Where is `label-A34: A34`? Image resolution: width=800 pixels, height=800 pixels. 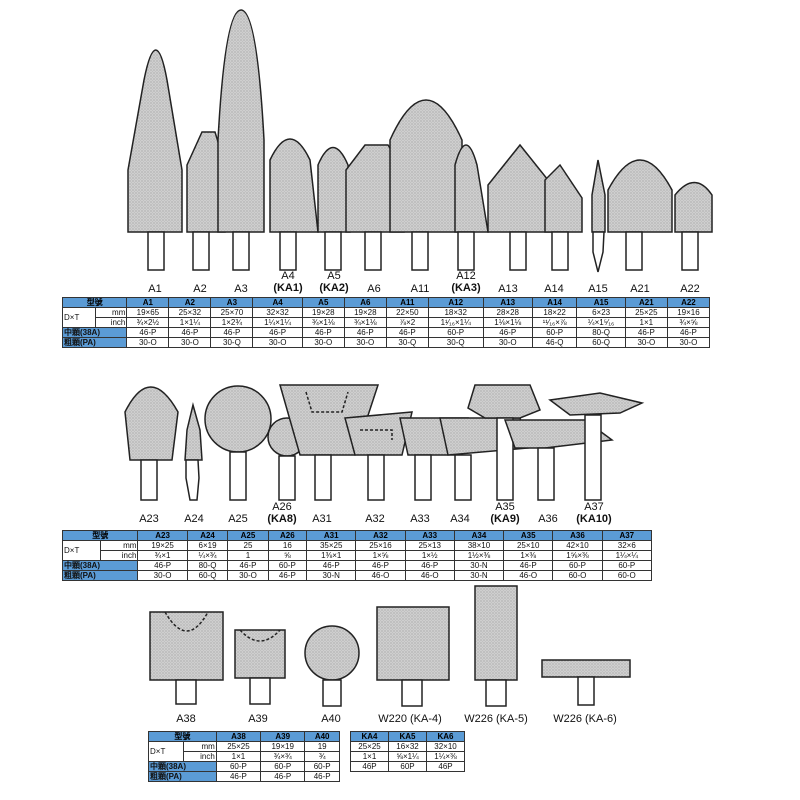
label-A34: A34 is located at coordinates (460, 519).